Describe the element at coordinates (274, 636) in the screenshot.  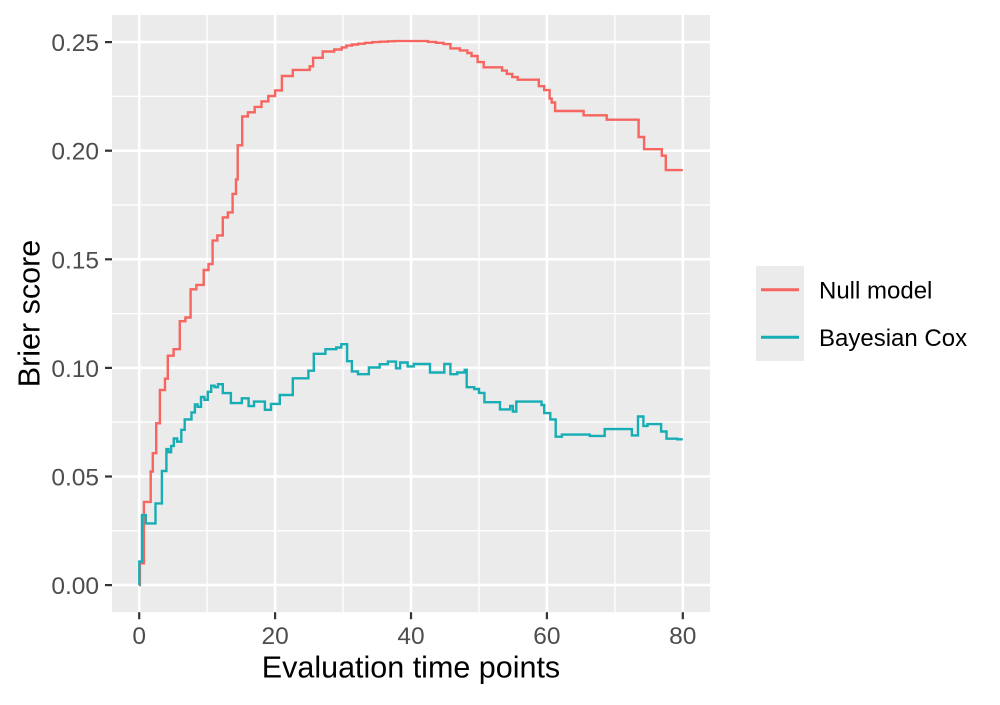
I see `svg-text: 20` at that location.